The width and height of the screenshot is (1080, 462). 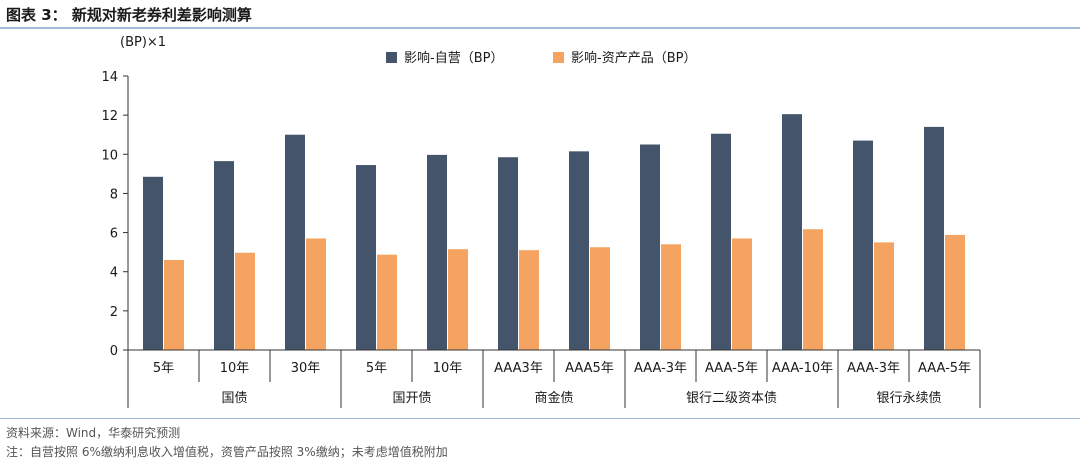 What do you see at coordinates (306, 368) in the screenshot?
I see `category-label: 30年` at bounding box center [306, 368].